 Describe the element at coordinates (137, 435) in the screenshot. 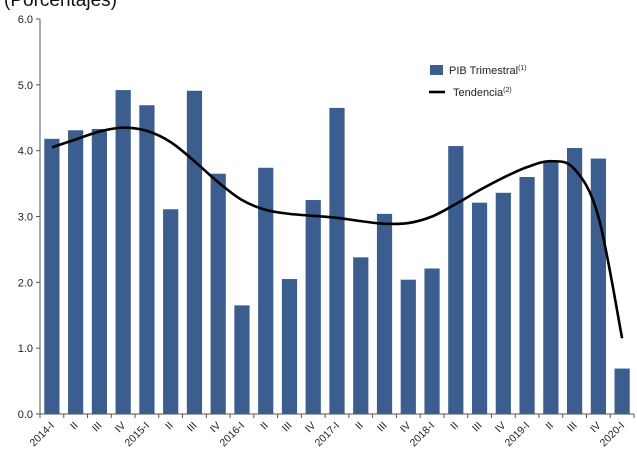

I see `x-tick-label: 2015-I` at that location.